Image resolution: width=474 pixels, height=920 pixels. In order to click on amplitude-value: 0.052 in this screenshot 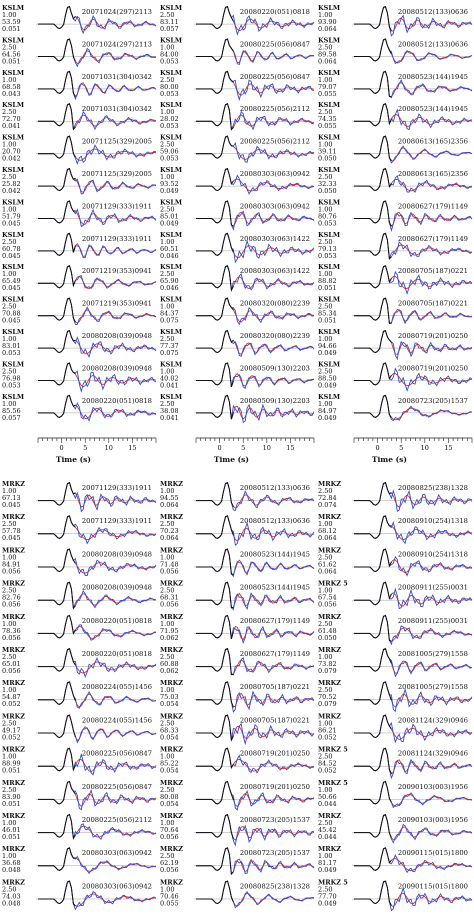, I will do `click(11, 704)`.